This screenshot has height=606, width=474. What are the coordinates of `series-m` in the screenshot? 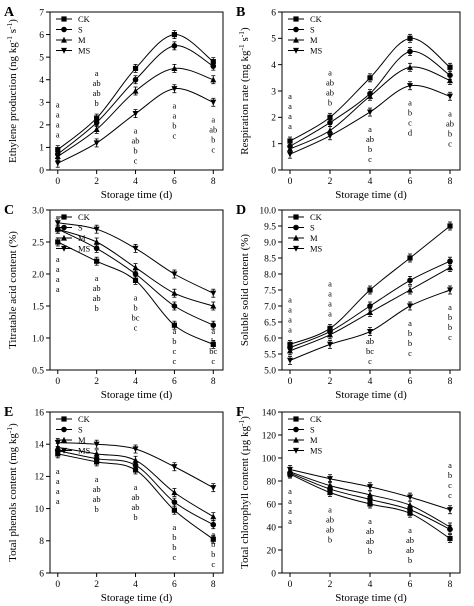 It's located at (135, 112).